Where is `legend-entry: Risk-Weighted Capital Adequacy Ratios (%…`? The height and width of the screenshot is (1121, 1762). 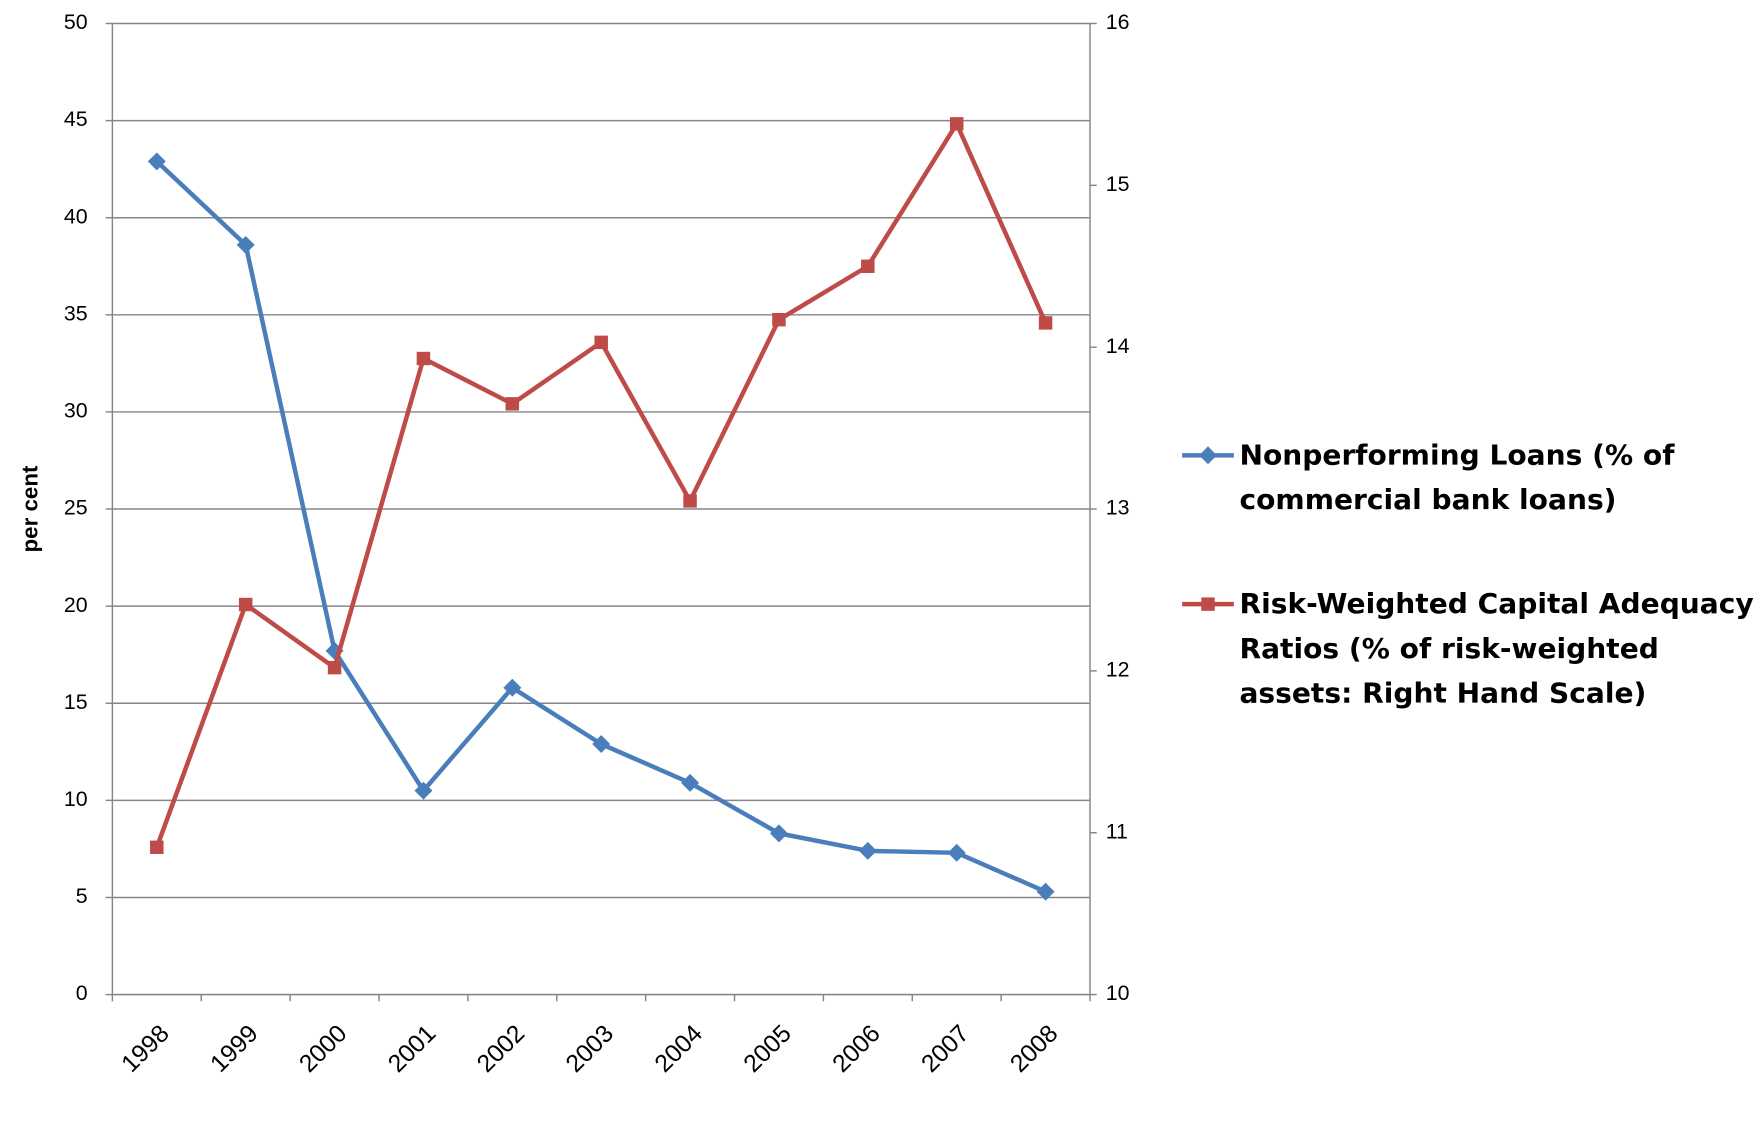 legend-entry: Risk-Weighted Capital Adequacy Ratios (%… is located at coordinates (1496, 648).